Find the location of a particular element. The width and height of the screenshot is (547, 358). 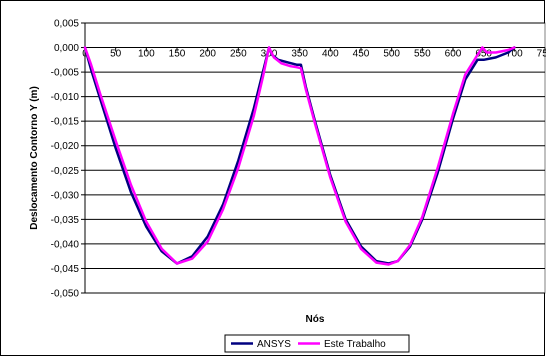

legend: ANSYS Este Trabalho is located at coordinates (317, 343).